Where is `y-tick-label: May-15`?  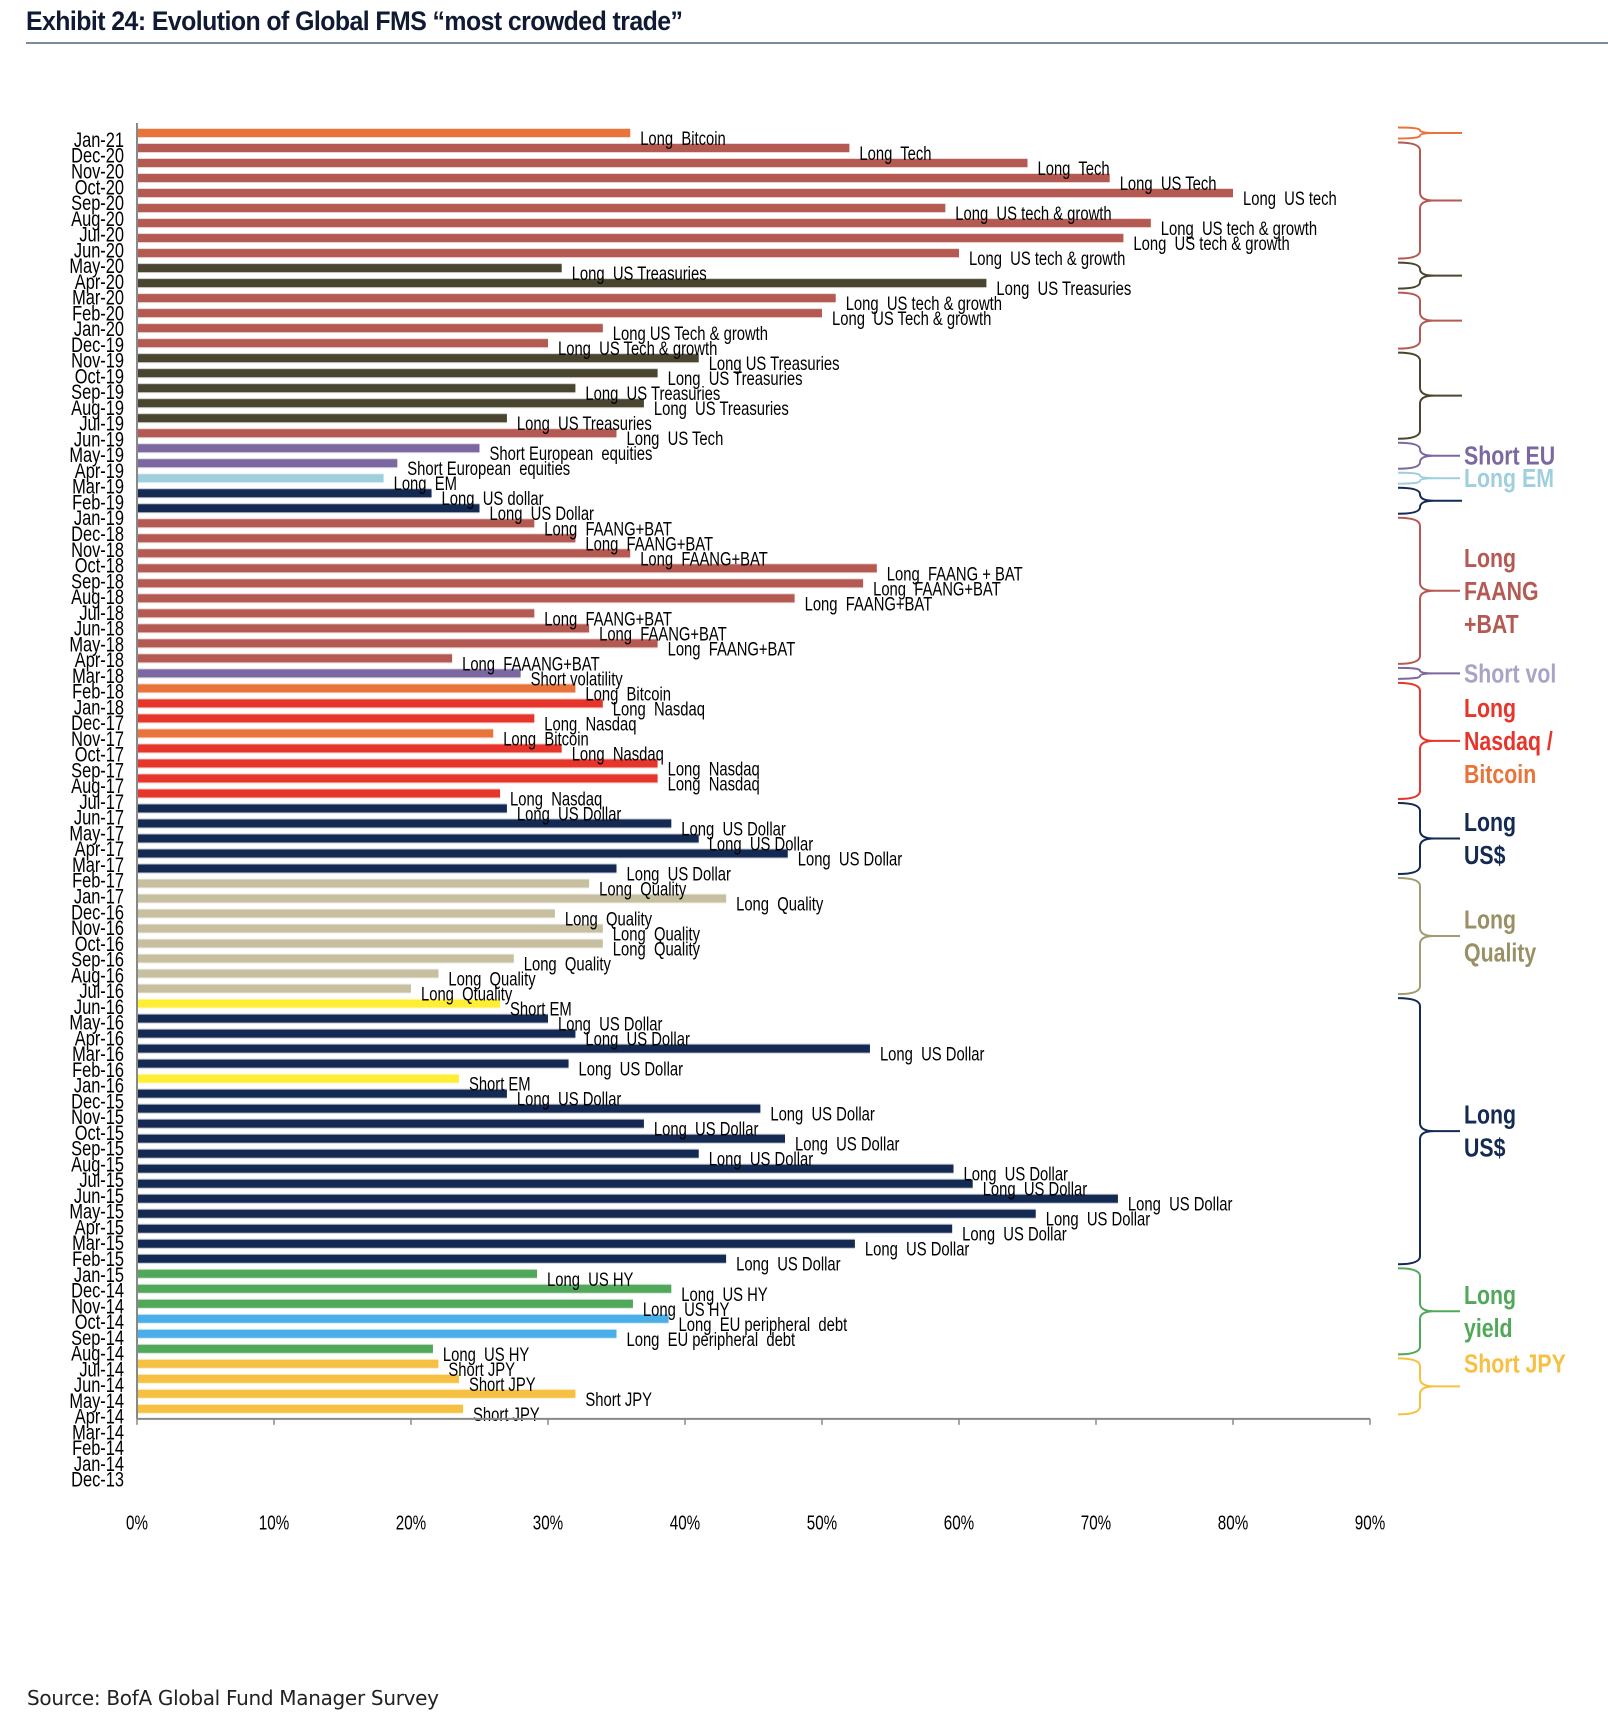 y-tick-label: May-15 is located at coordinates (96, 1211).